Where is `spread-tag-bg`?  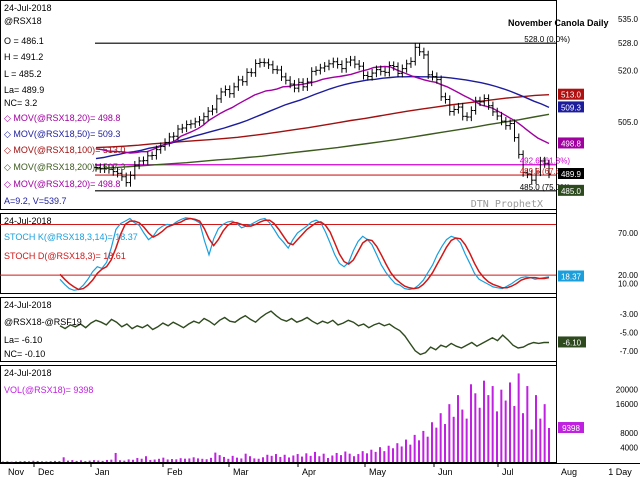 spread-tag-bg is located at coordinates (572, 342).